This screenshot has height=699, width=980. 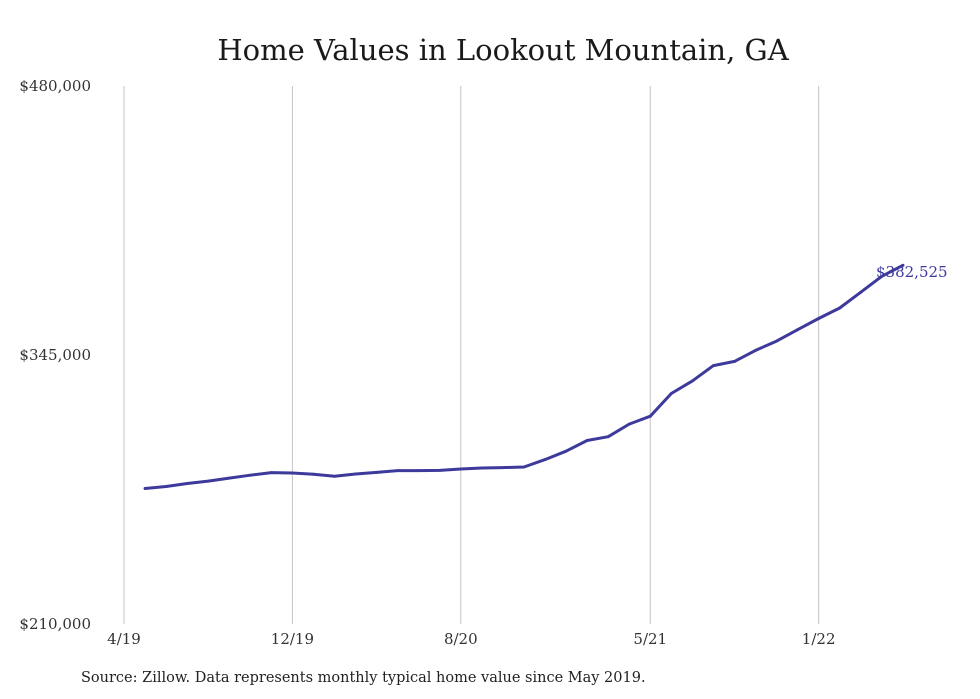 What do you see at coordinates (819, 639) in the screenshot?
I see `x-tick-label: 1/22` at bounding box center [819, 639].